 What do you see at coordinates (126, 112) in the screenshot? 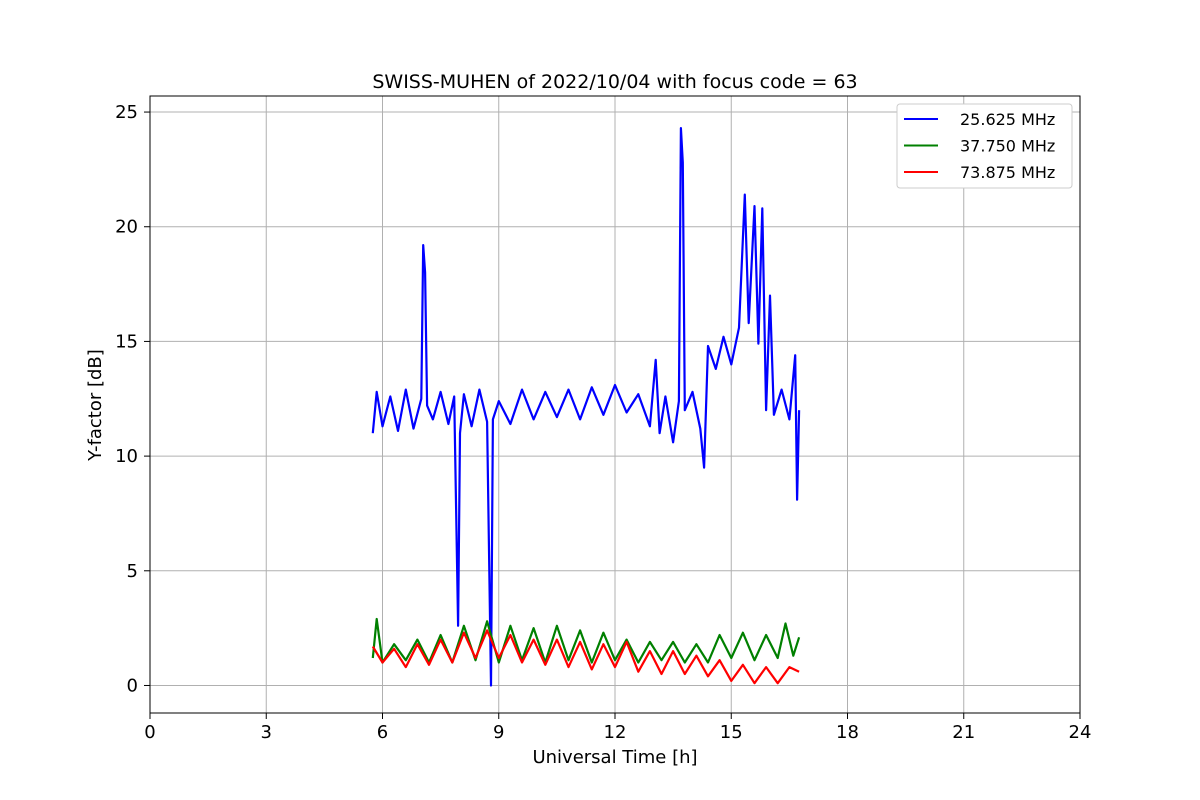
I see `y-tick-label: 25` at bounding box center [126, 112].